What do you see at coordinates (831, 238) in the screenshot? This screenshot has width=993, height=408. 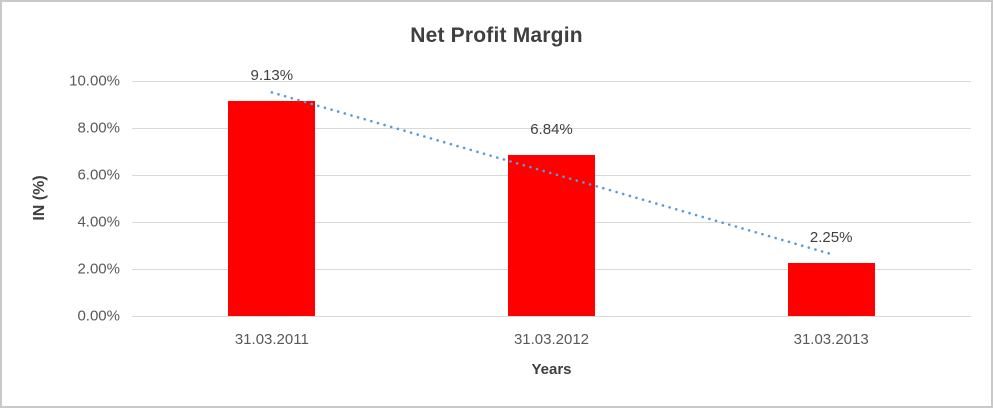 I see `bar-value-label: 2.25%` at bounding box center [831, 238].